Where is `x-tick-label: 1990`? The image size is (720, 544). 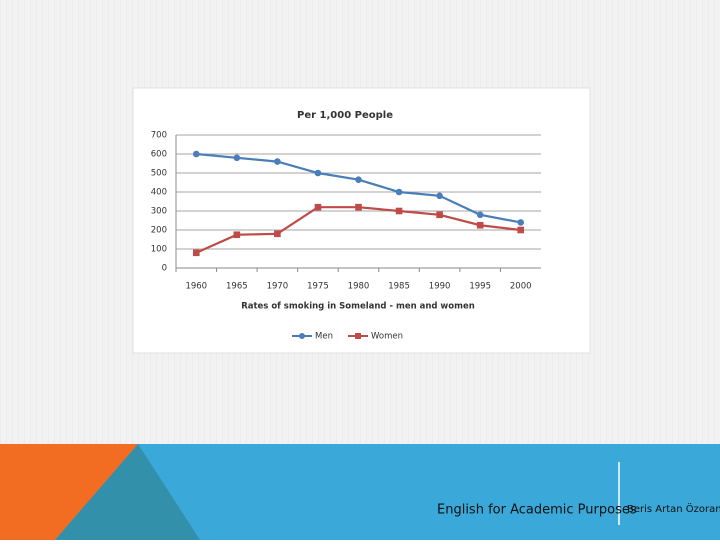
x-tick-label: 1990 is located at coordinates (440, 287).